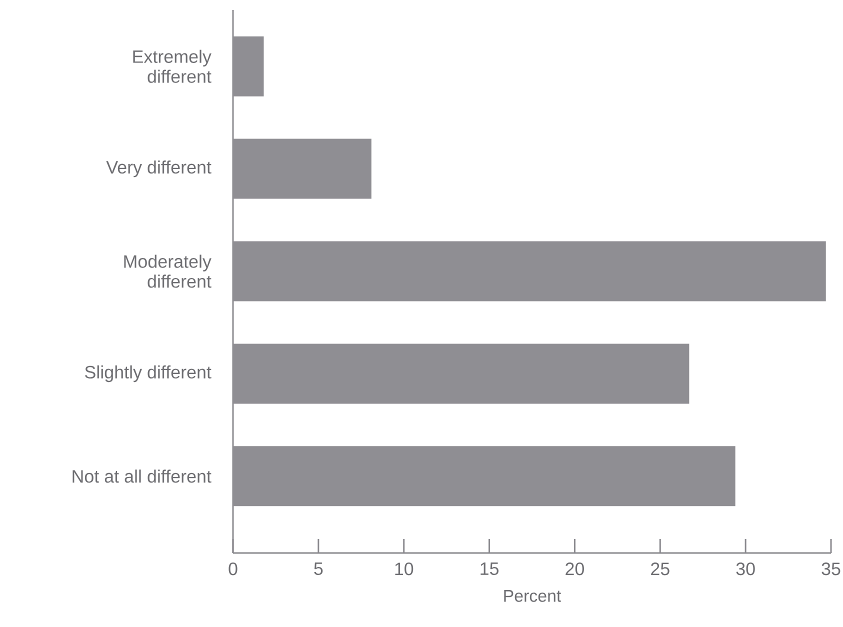  I want to click on y-tick-label: Not at all different, so click(142, 476).